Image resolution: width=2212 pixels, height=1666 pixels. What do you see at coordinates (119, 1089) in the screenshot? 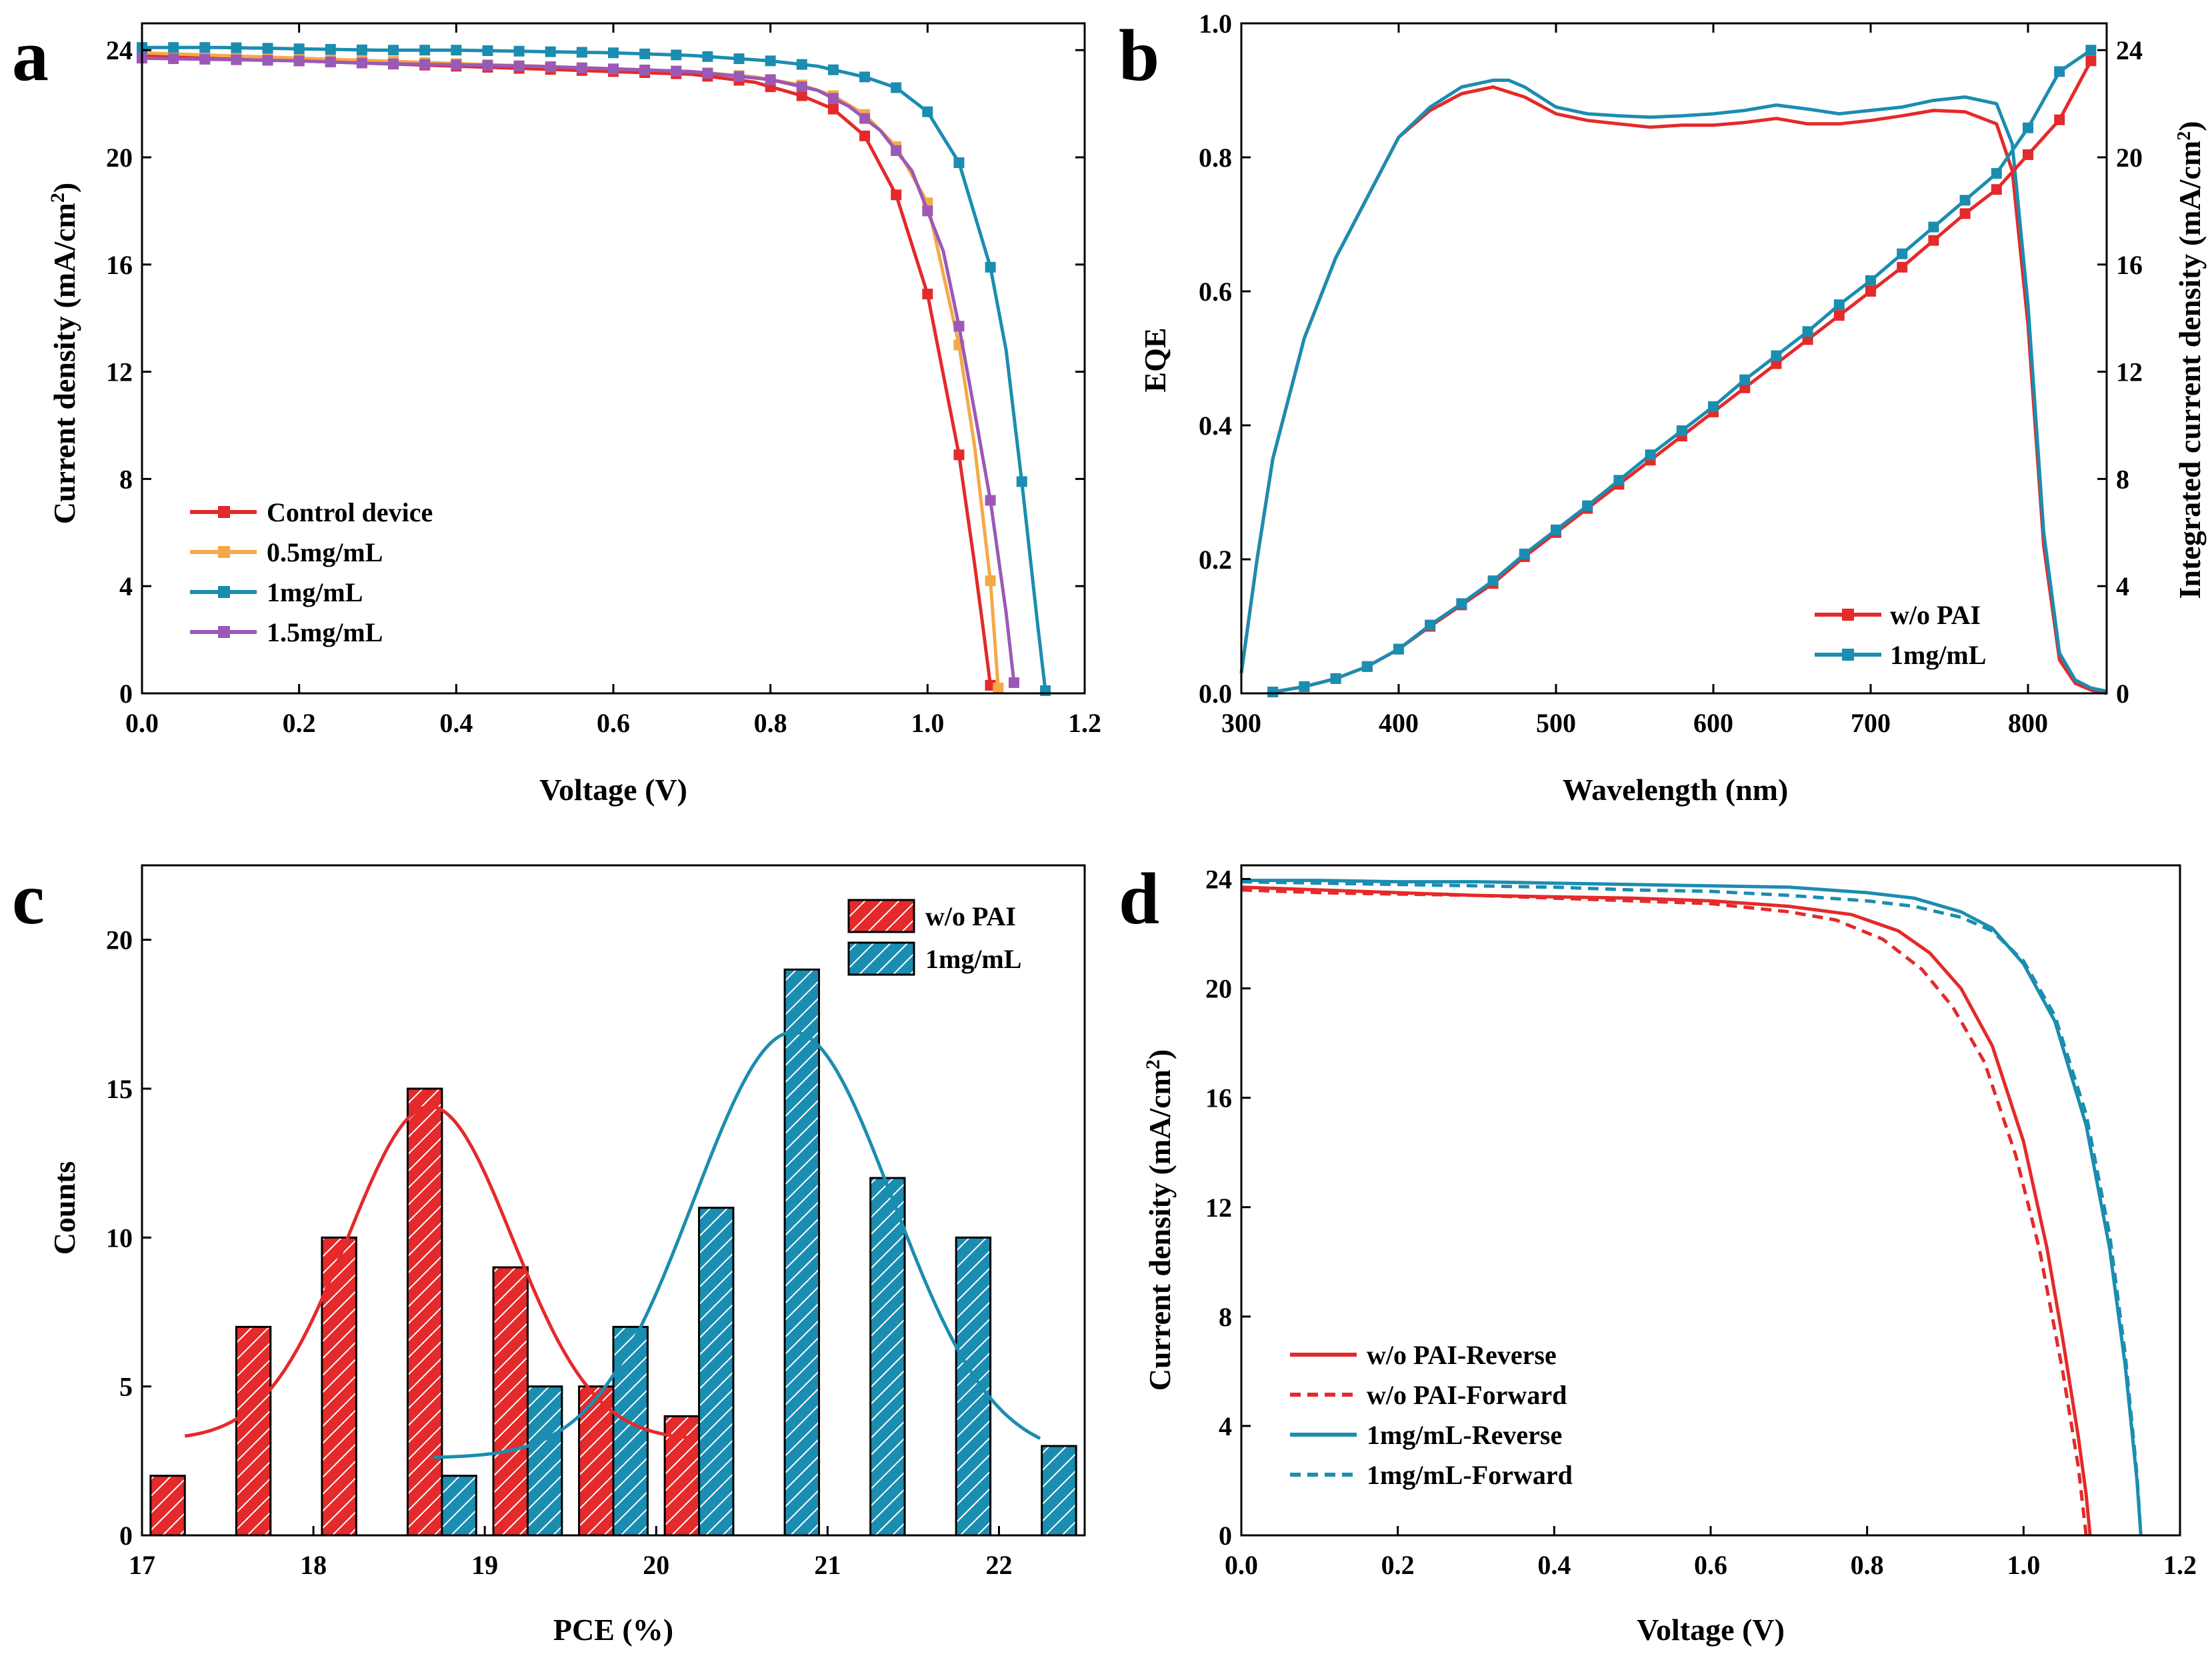
I see `y-tick-label: 15` at bounding box center [119, 1089].